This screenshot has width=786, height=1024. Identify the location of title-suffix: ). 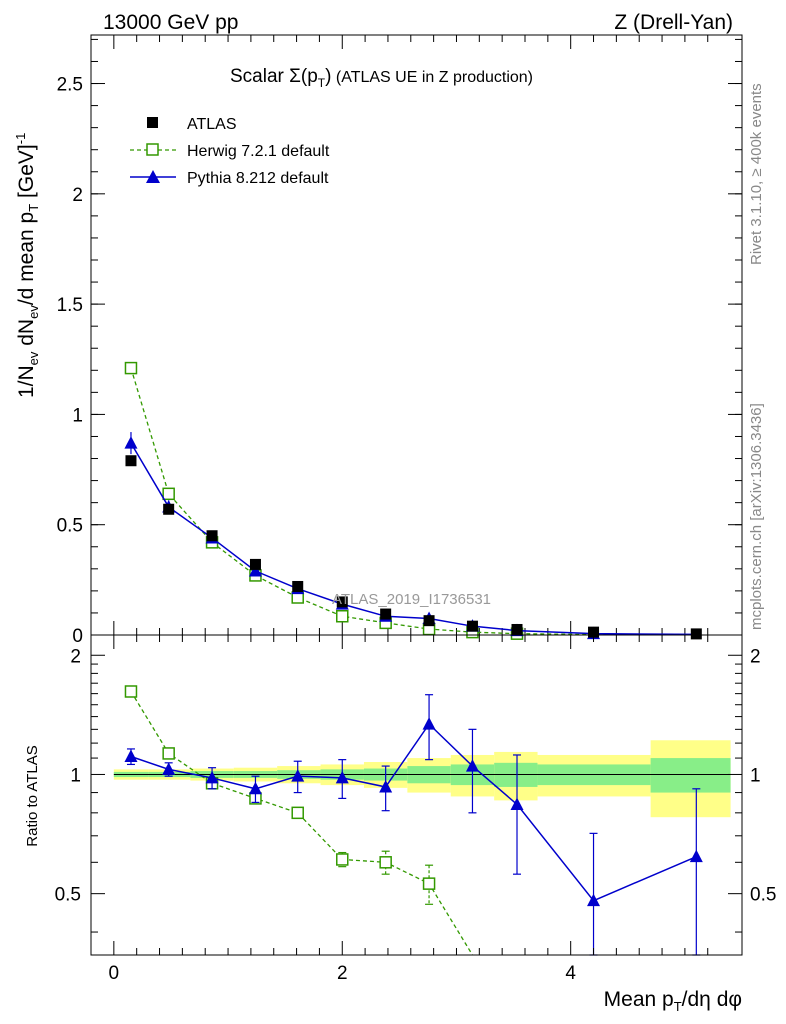
(328, 76).